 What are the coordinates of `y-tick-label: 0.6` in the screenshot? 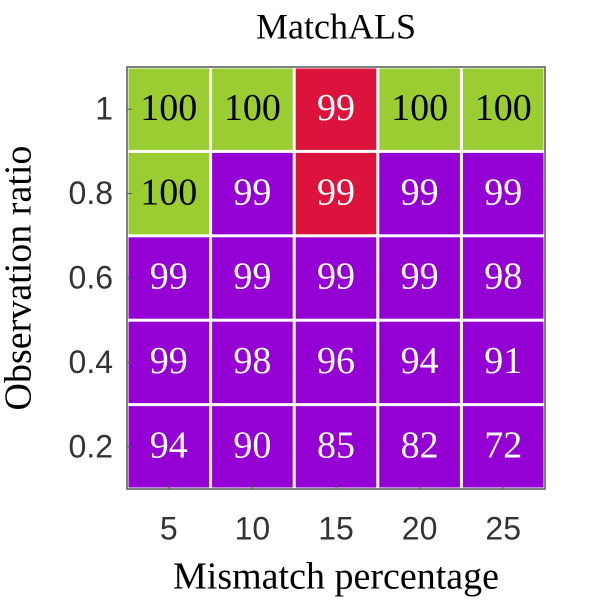 It's located at (91, 277).